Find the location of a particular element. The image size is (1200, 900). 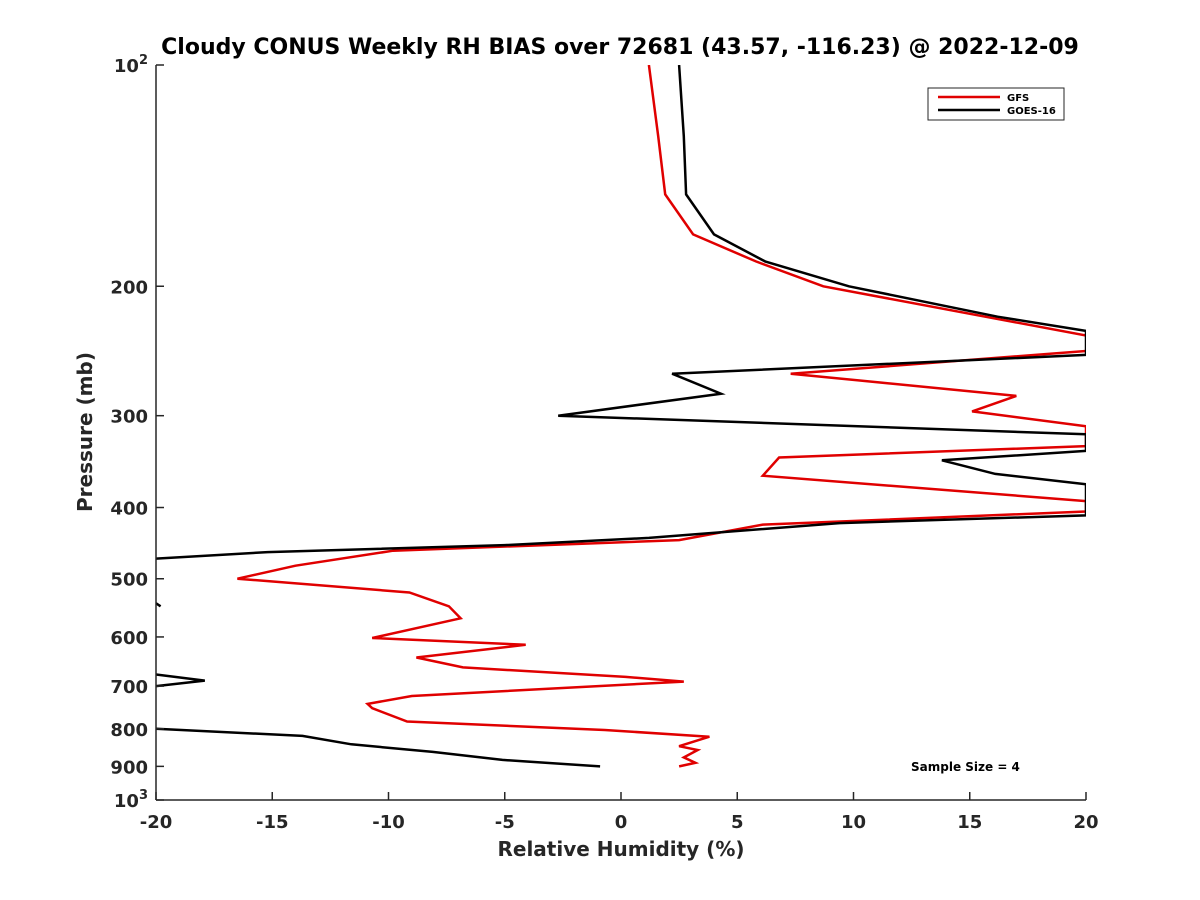

y-tick-label: 600 is located at coordinates (129, 638).